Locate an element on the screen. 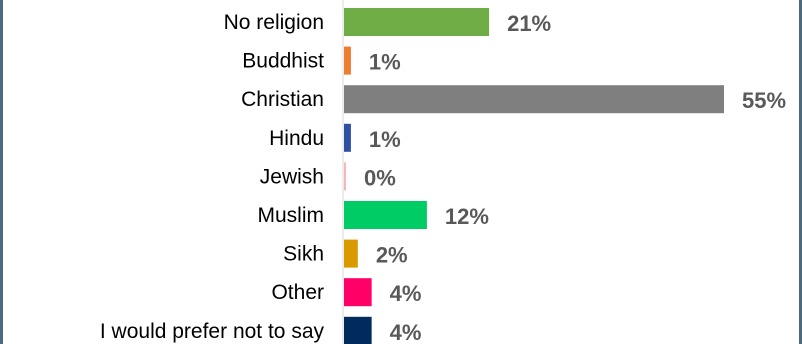  chart-frame-right-border is located at coordinates (800, 172).